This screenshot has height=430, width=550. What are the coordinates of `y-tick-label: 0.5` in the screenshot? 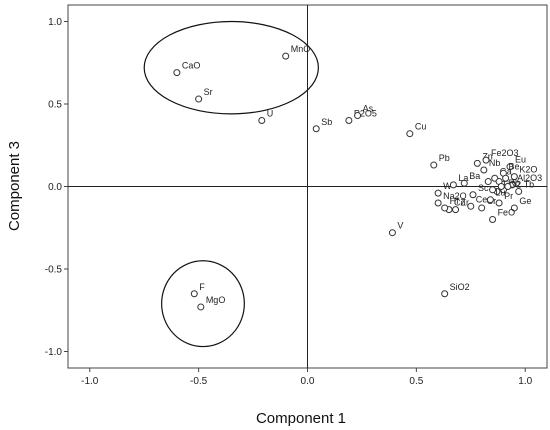 It's located at (55, 105).